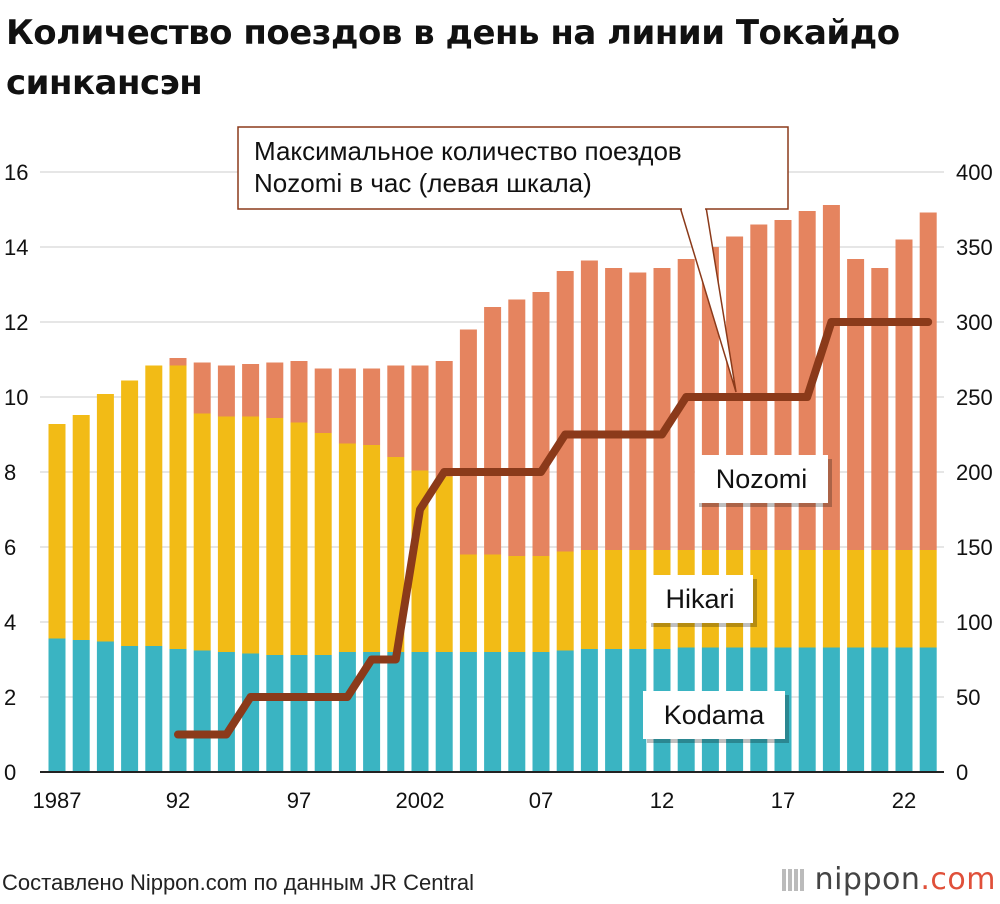  Describe the element at coordinates (347, 547) in the screenshot. I see `bar-hikari-1999` at that location.